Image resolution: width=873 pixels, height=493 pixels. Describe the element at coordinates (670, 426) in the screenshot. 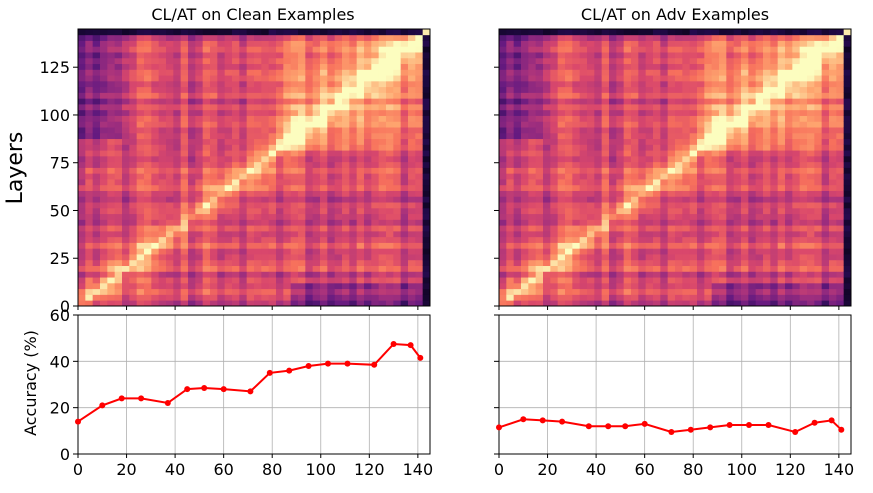

I see `series-line` at that location.